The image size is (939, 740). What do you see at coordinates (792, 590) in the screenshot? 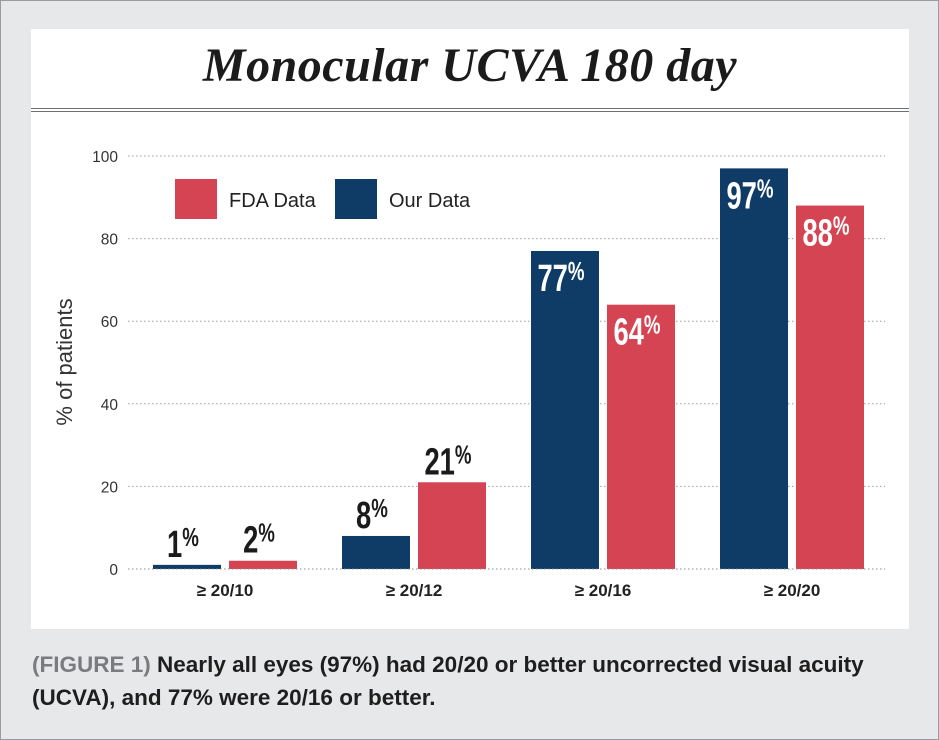
I see `x-tick-label: ≥ 20/20` at bounding box center [792, 590].